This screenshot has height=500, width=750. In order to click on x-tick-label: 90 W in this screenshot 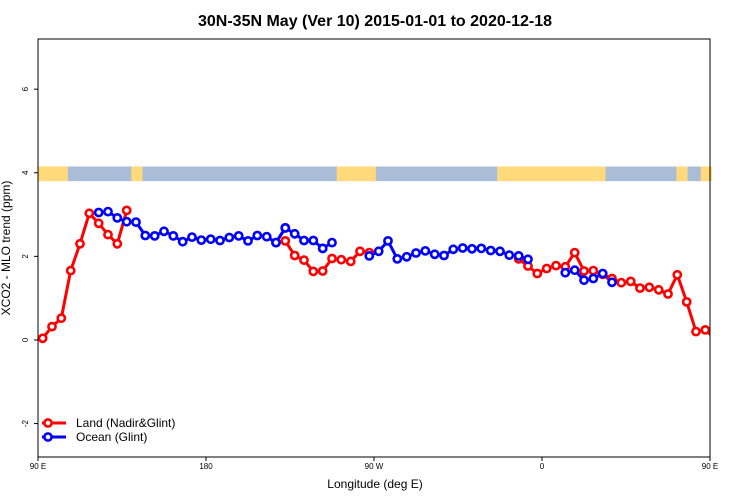, I will do `click(374, 466)`.